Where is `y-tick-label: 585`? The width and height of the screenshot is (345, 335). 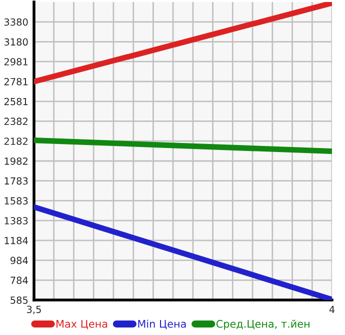
y-tick-label: 585 is located at coordinates (19, 300).